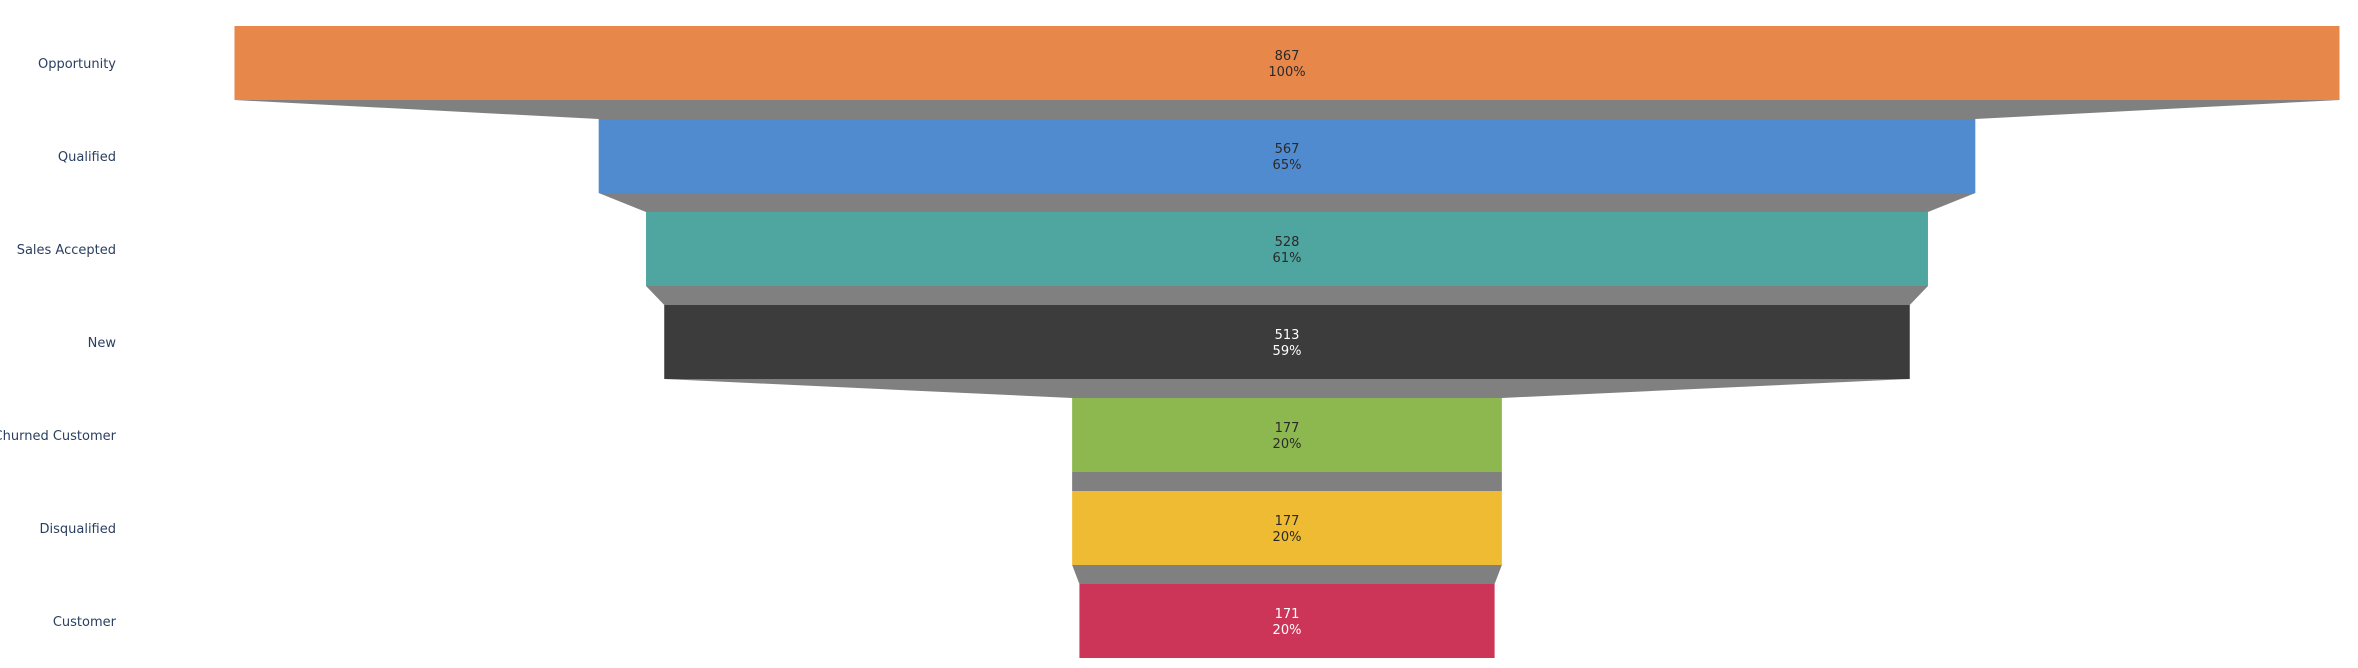 The image size is (2358, 668). What do you see at coordinates (1287, 335) in the screenshot?
I see `value-label-new: 513` at bounding box center [1287, 335].